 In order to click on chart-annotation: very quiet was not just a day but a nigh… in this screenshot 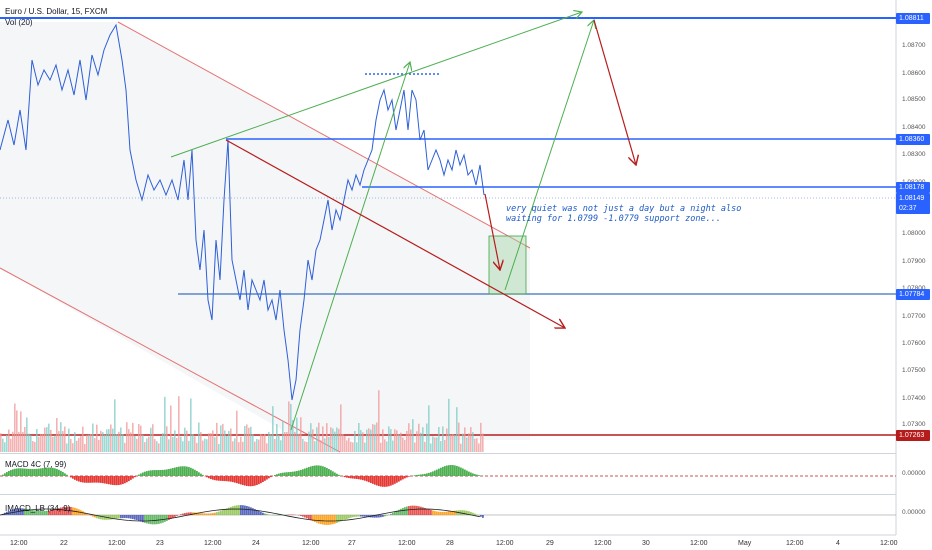, I will do `click(623, 214)`.